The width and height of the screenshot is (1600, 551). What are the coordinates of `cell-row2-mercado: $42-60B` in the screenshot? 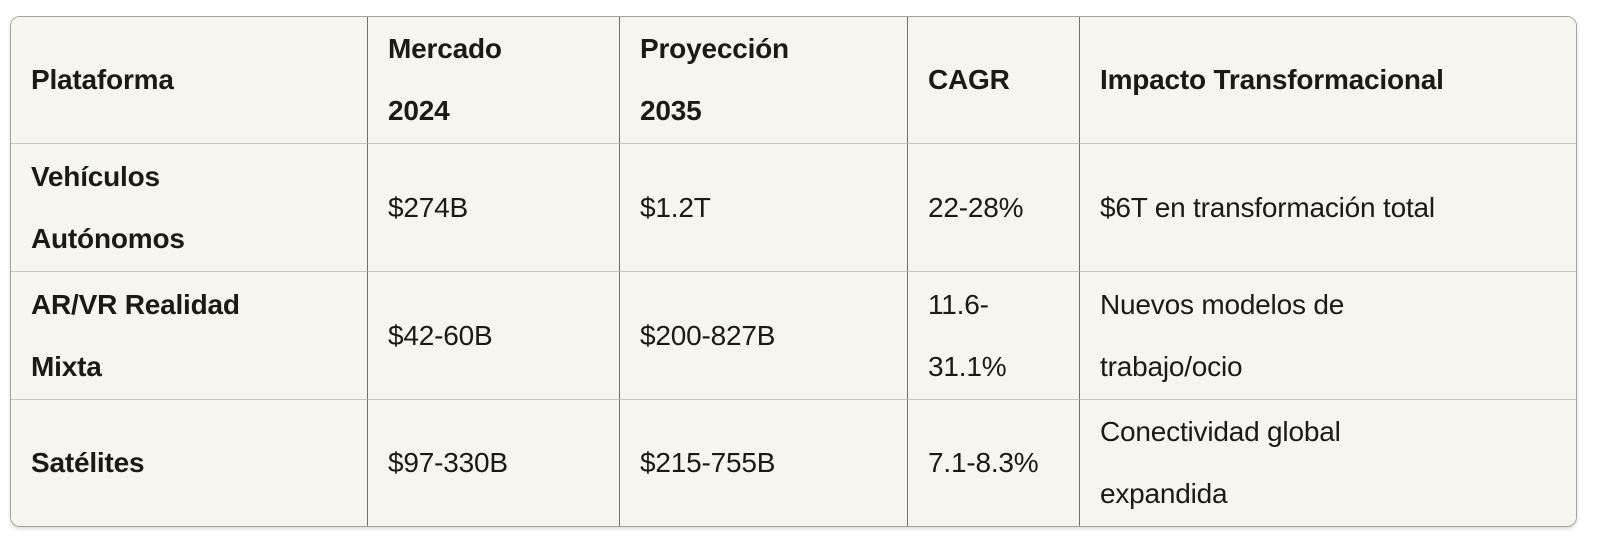 It's located at (494, 336).